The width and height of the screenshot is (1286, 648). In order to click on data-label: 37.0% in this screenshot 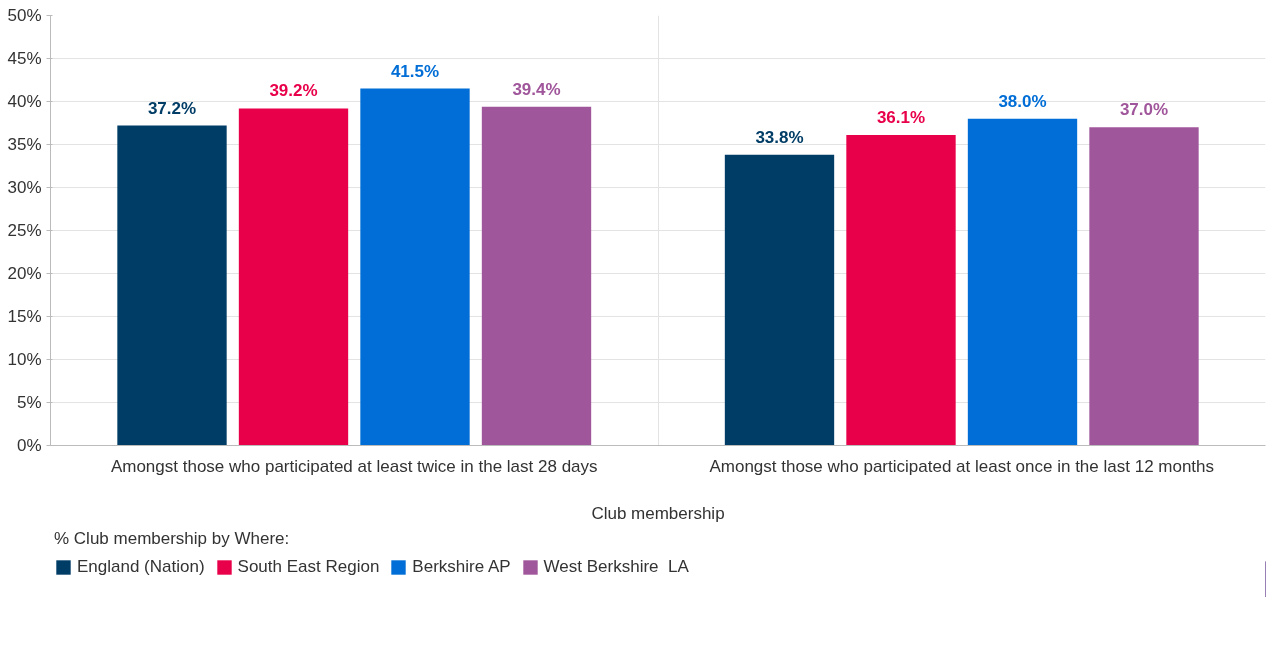, I will do `click(1144, 110)`.